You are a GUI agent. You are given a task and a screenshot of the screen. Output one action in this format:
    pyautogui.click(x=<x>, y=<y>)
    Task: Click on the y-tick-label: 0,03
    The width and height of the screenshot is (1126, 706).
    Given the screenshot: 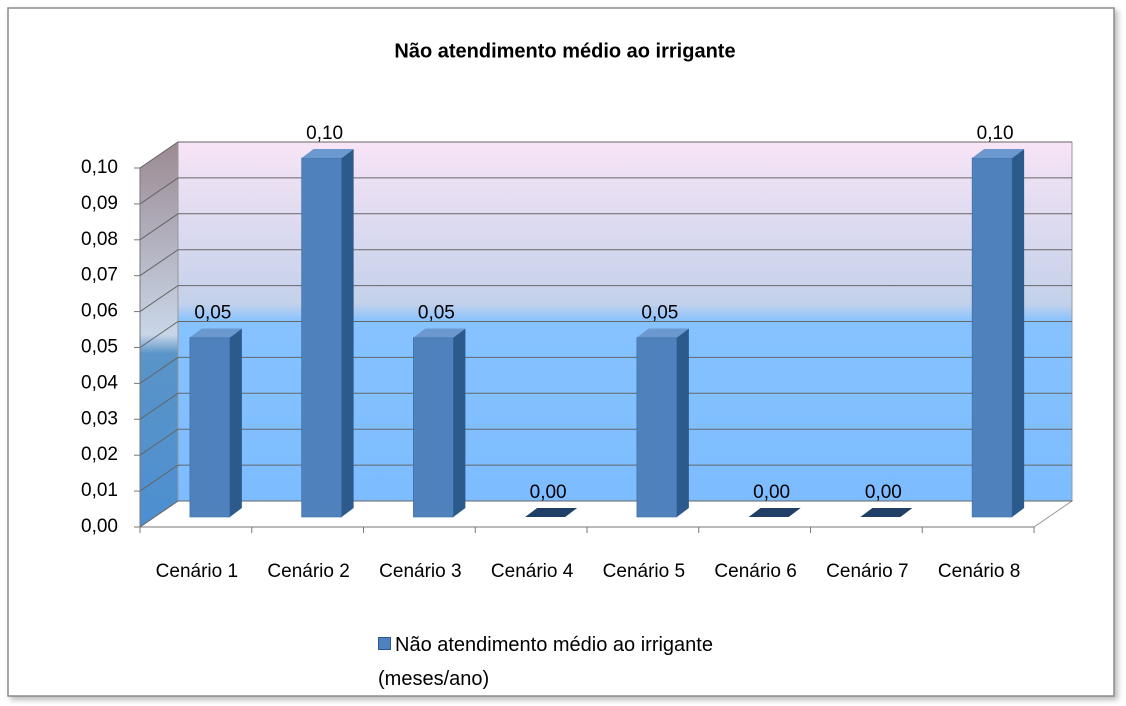 What is the action you would take?
    pyautogui.click(x=99, y=418)
    